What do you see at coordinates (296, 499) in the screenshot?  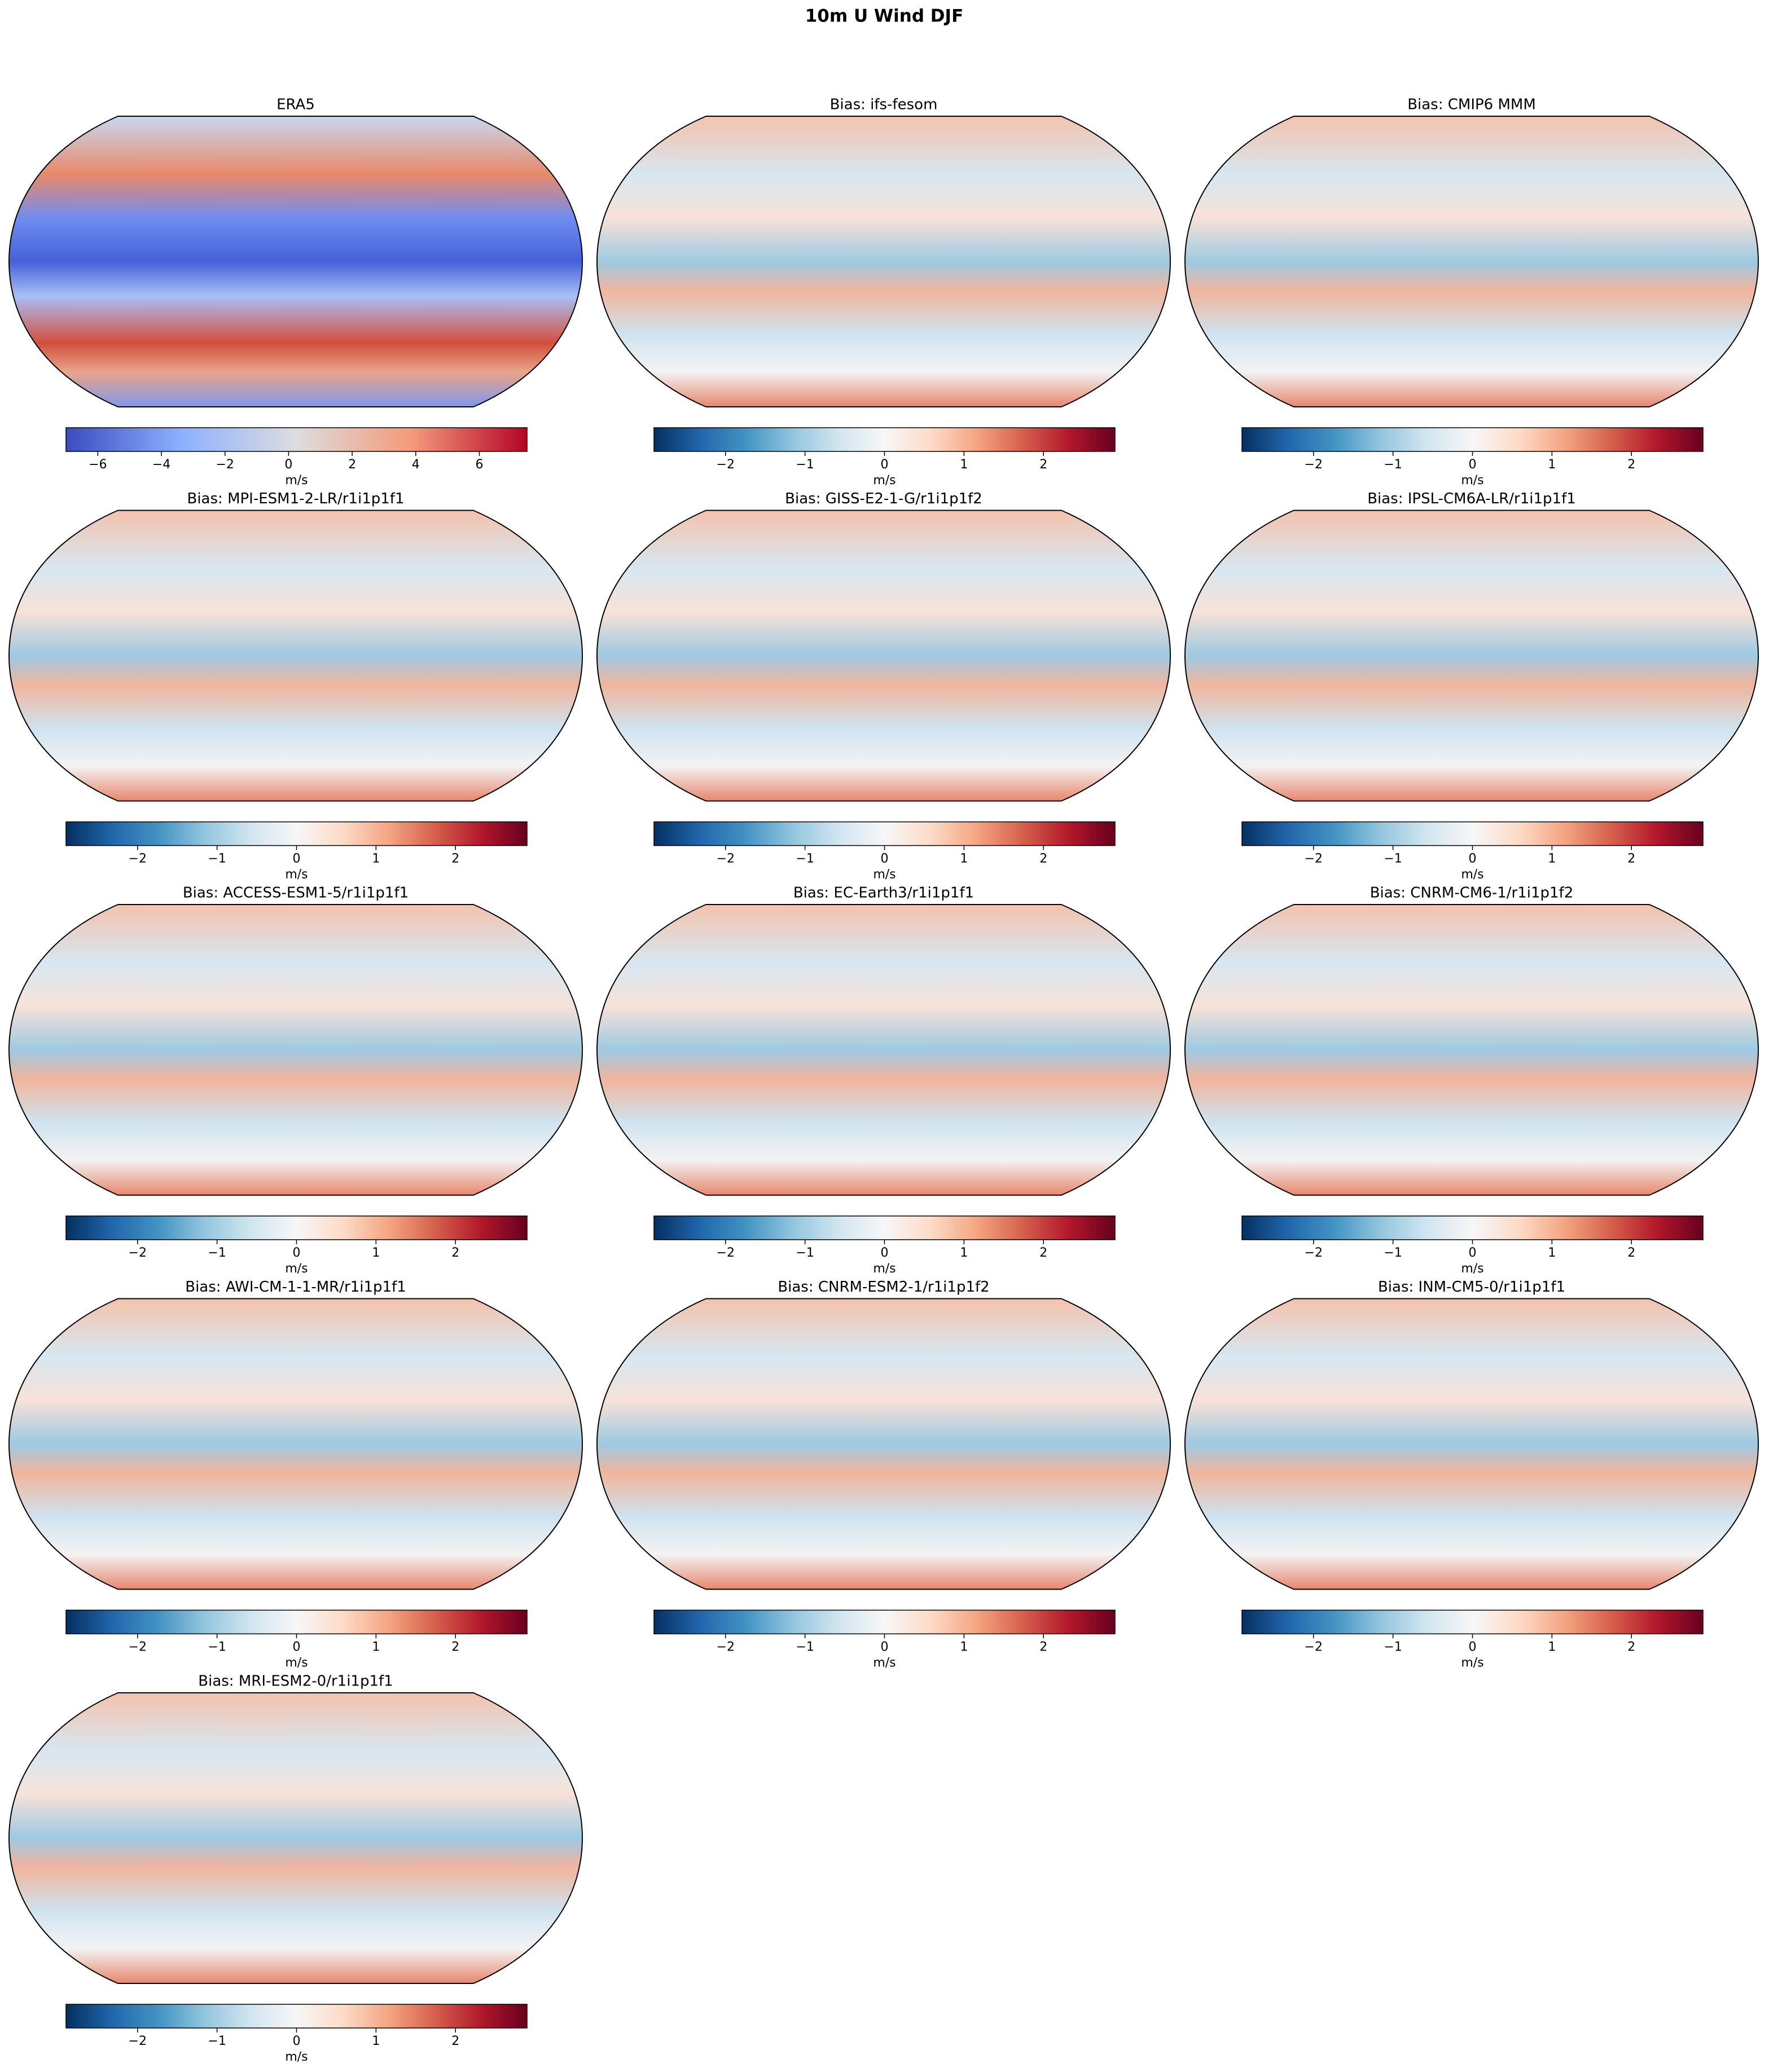 I see `panel-title: Bias: MPI-ESM1-2-LR/r1i1p1f1` at bounding box center [296, 499].